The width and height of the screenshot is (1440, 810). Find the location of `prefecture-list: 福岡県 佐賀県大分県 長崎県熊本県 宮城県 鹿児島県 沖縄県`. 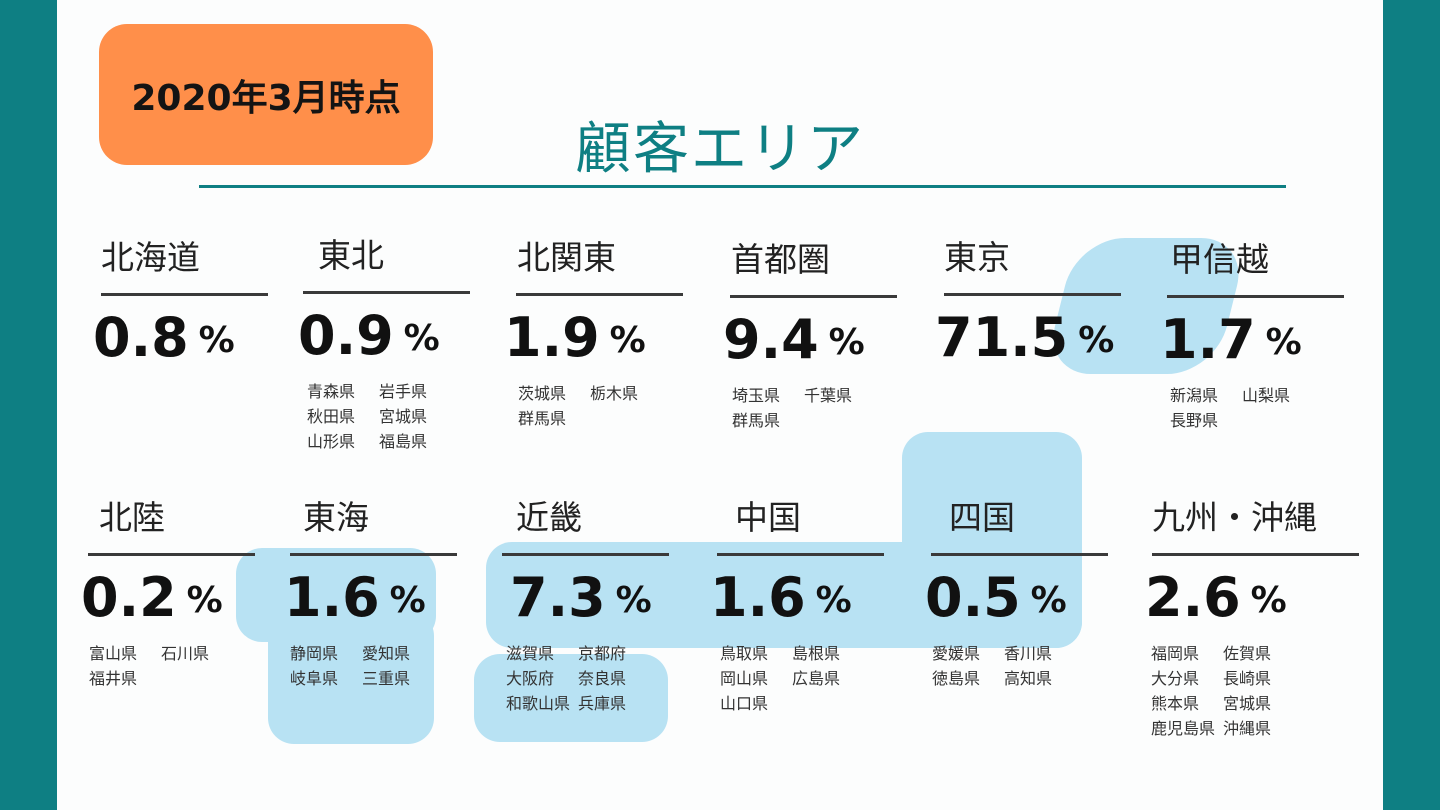

prefecture-list: 福岡県 佐賀県大分県 長崎県熊本県 宮城県 鹿児島県 沖縄県 is located at coordinates (1231, 691).